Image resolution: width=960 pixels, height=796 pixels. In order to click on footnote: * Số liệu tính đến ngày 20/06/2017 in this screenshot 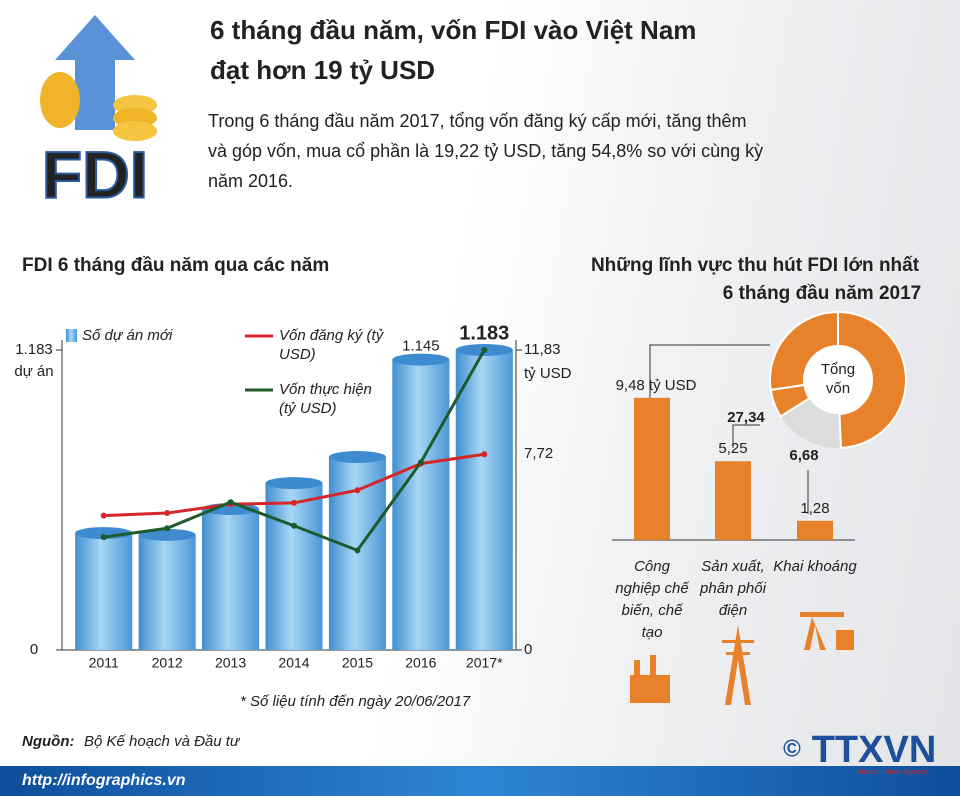, I will do `click(355, 701)`.